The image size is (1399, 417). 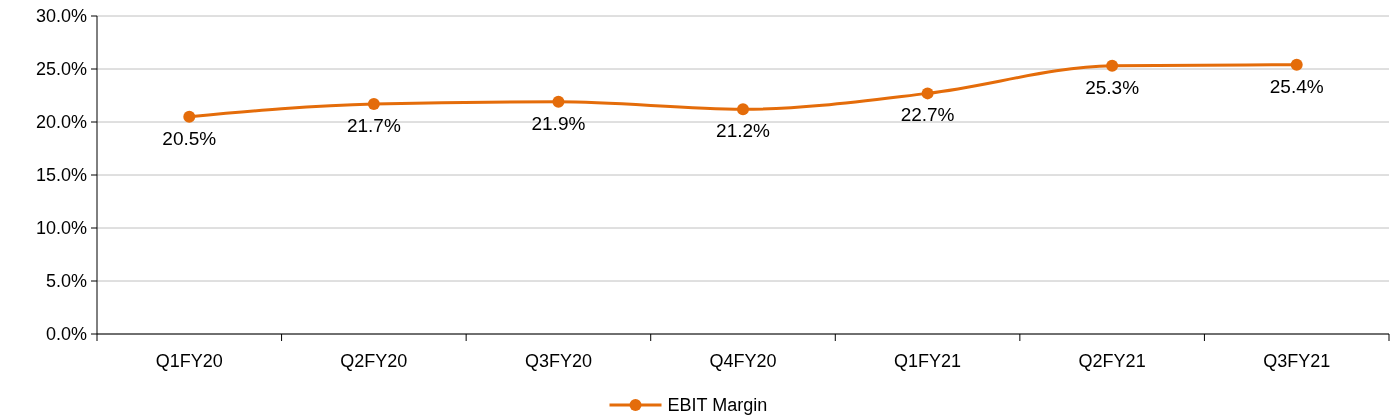 What do you see at coordinates (743, 361) in the screenshot?
I see `x-tick-label: Q4FY20` at bounding box center [743, 361].